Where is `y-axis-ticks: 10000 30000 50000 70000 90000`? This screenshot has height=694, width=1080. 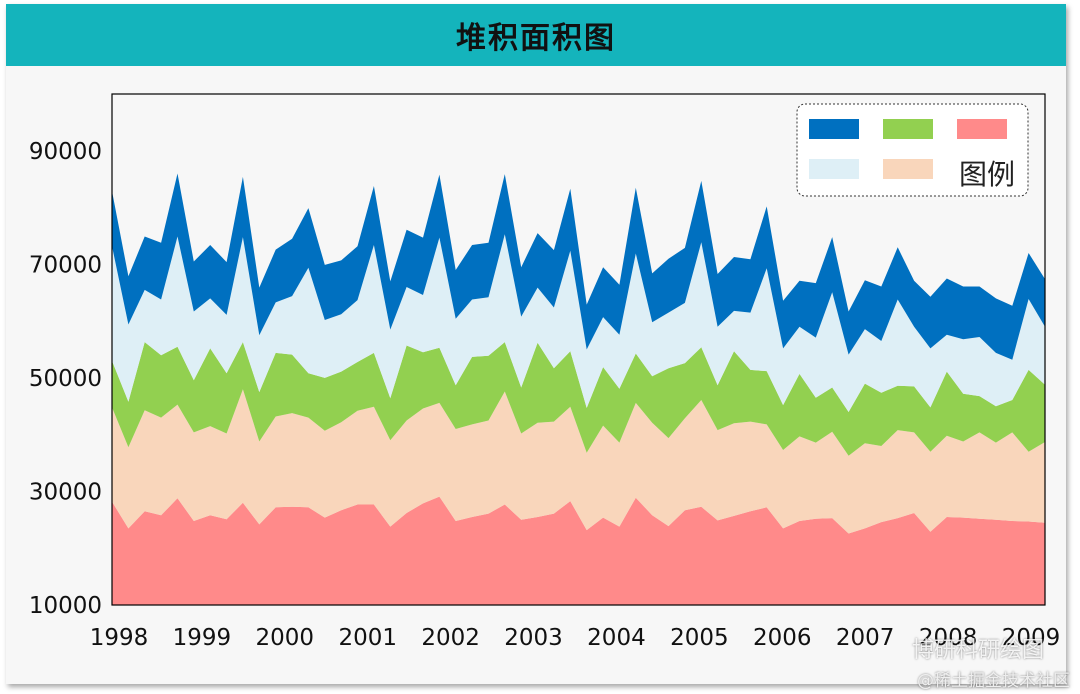
y-axis-ticks: 10000 30000 50000 70000 90000 is located at coordinates (65, 379).